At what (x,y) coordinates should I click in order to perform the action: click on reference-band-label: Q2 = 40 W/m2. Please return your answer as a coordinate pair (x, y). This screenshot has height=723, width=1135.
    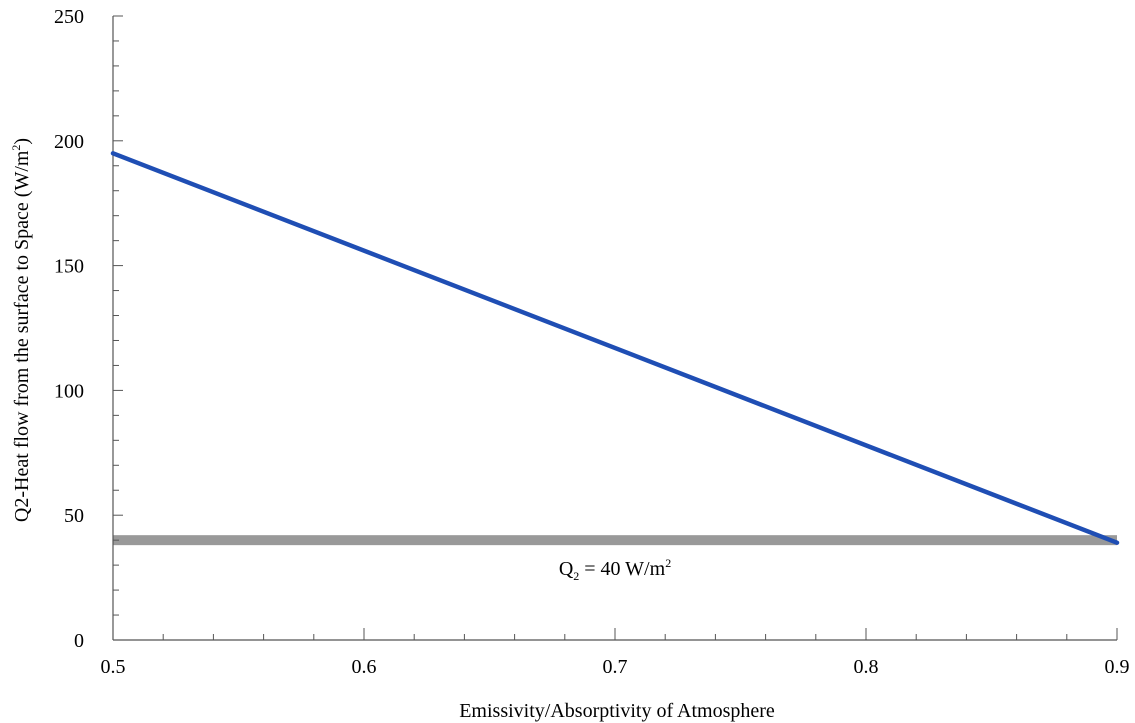
    Looking at the image, I should click on (615, 569).